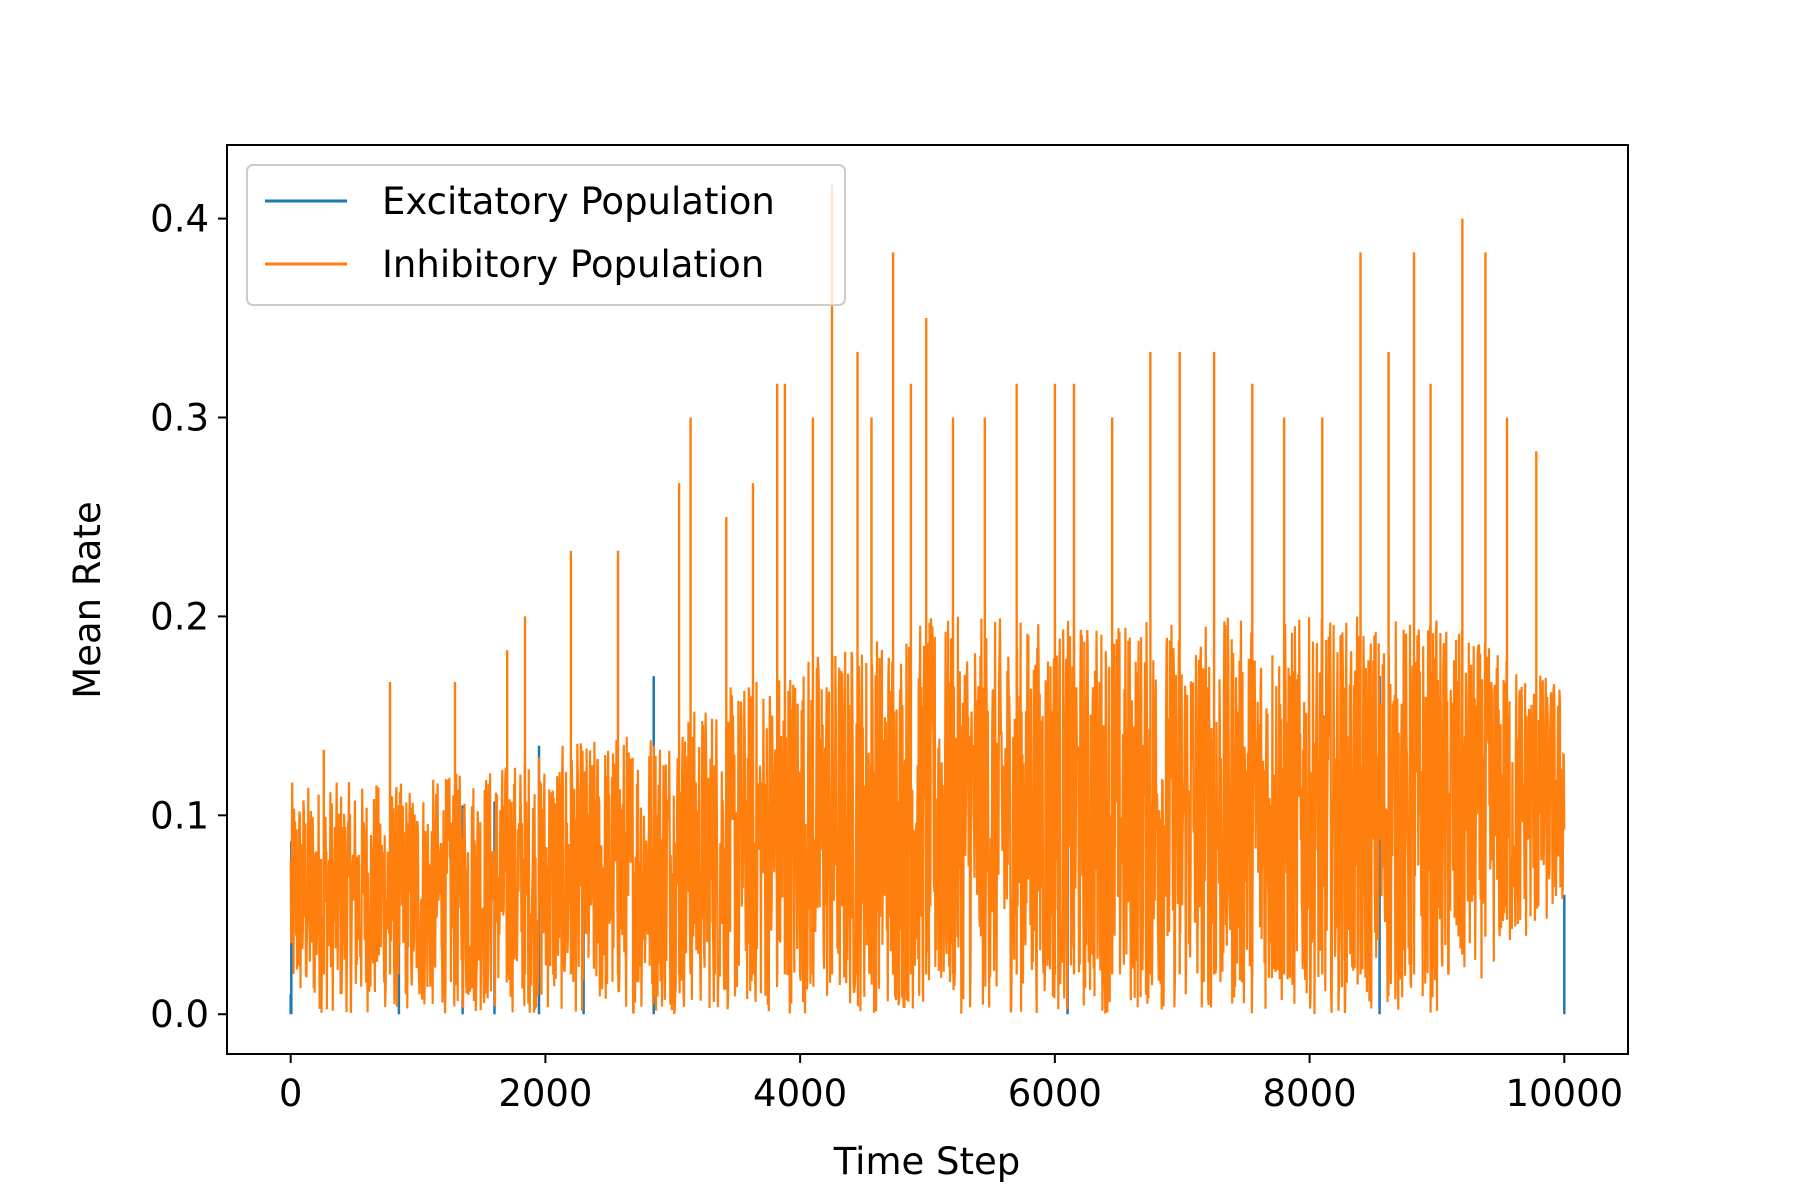 The width and height of the screenshot is (1800, 1204). What do you see at coordinates (179, 1014) in the screenshot?
I see `y-tick-label: 0.0` at bounding box center [179, 1014].